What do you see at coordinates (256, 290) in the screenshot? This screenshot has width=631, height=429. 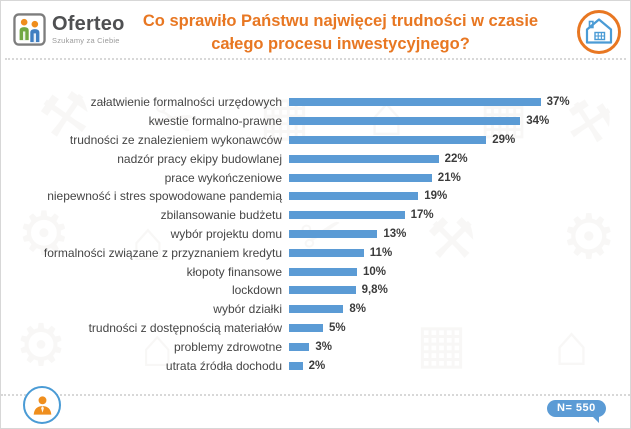 I see `category-label: lockdown` at bounding box center [256, 290].